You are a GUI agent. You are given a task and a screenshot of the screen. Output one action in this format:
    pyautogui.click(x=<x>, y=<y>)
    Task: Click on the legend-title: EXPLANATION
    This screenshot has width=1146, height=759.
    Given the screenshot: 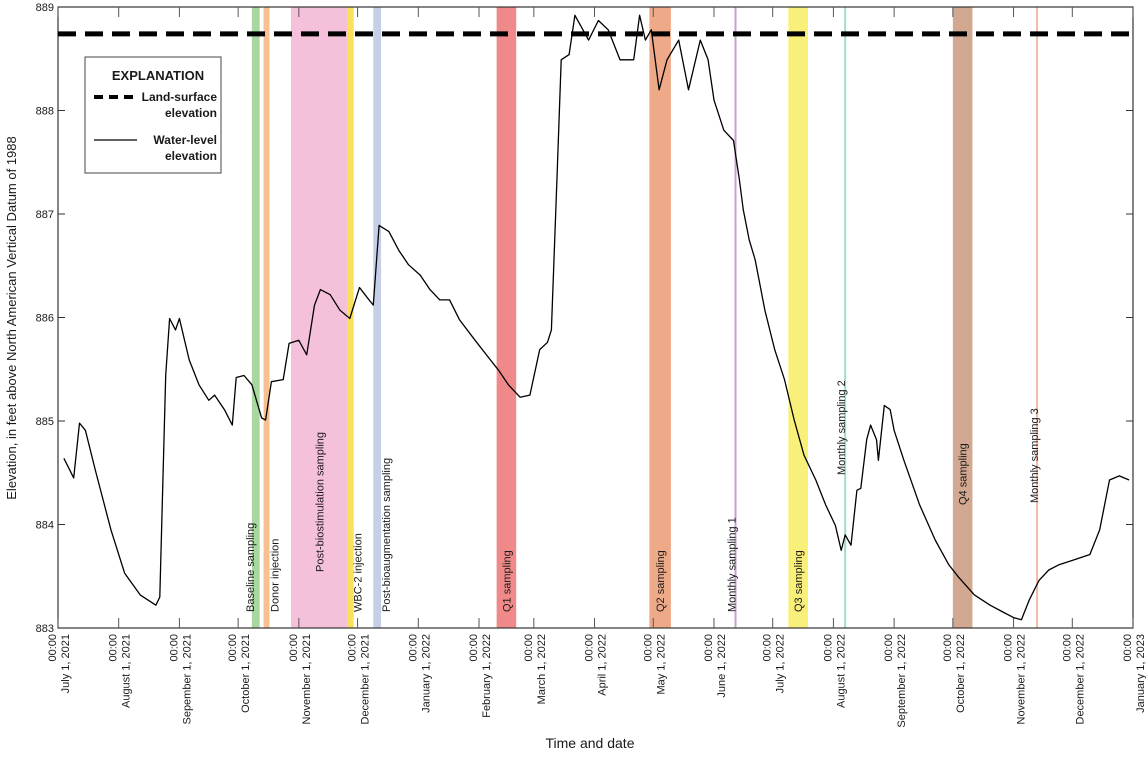 What is the action you would take?
    pyautogui.click(x=158, y=75)
    